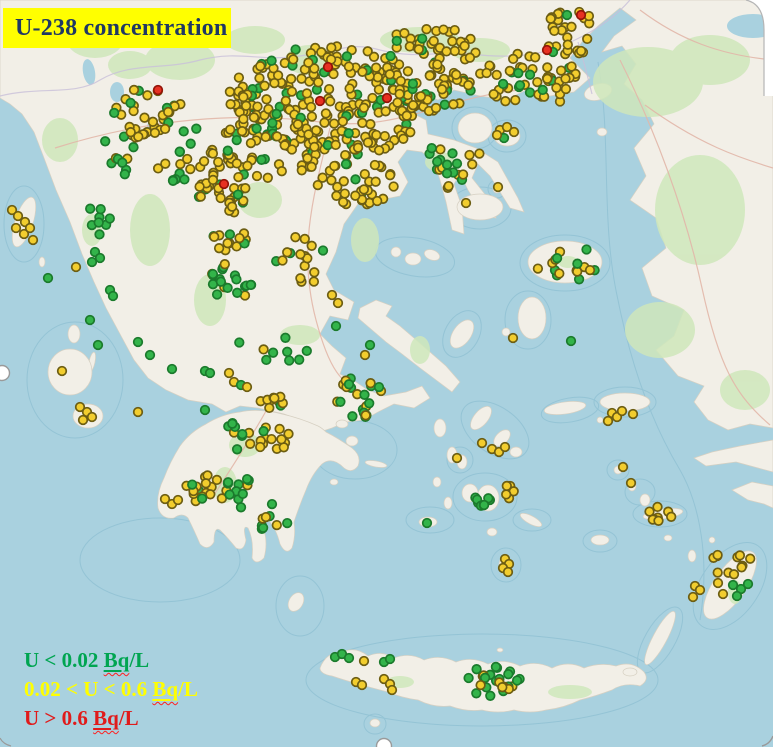  Describe the element at coordinates (59, 718) in the screenshot. I see `legend-text: U > 0.6` at that location.